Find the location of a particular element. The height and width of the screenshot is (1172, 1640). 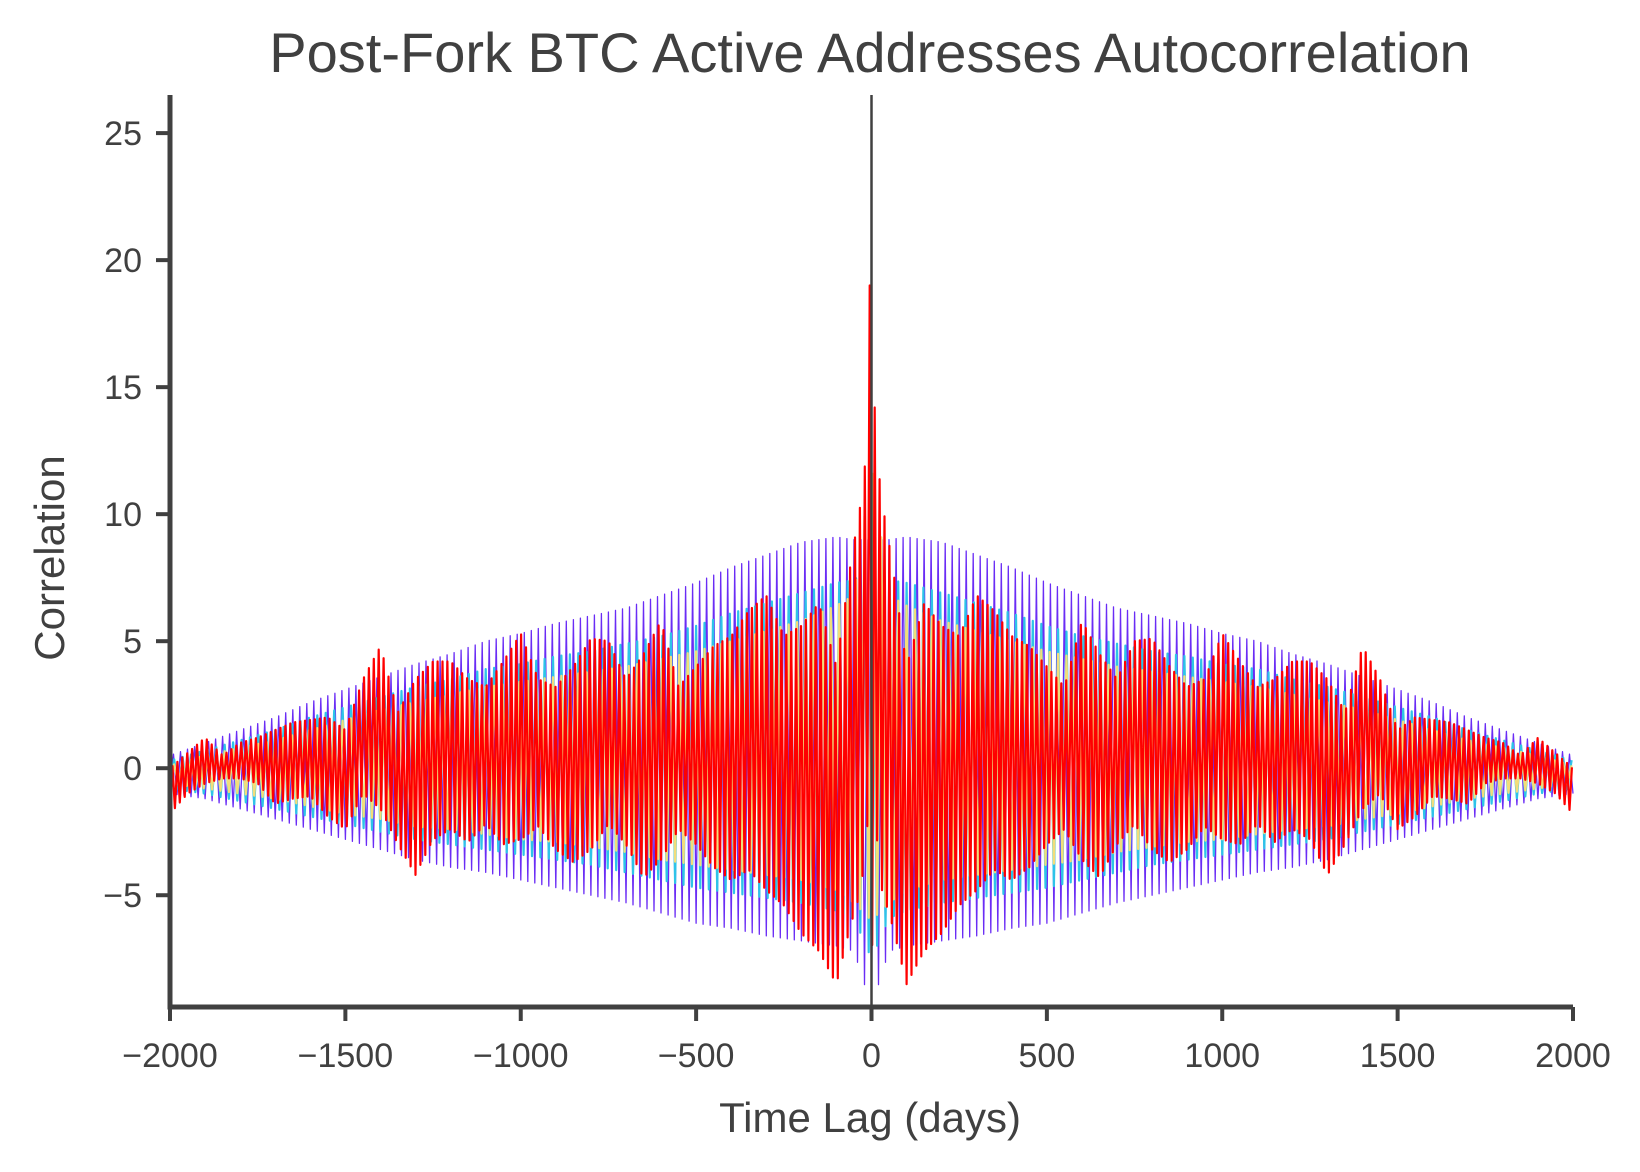

y-tick-label: −5 is located at coordinates (122, 896).